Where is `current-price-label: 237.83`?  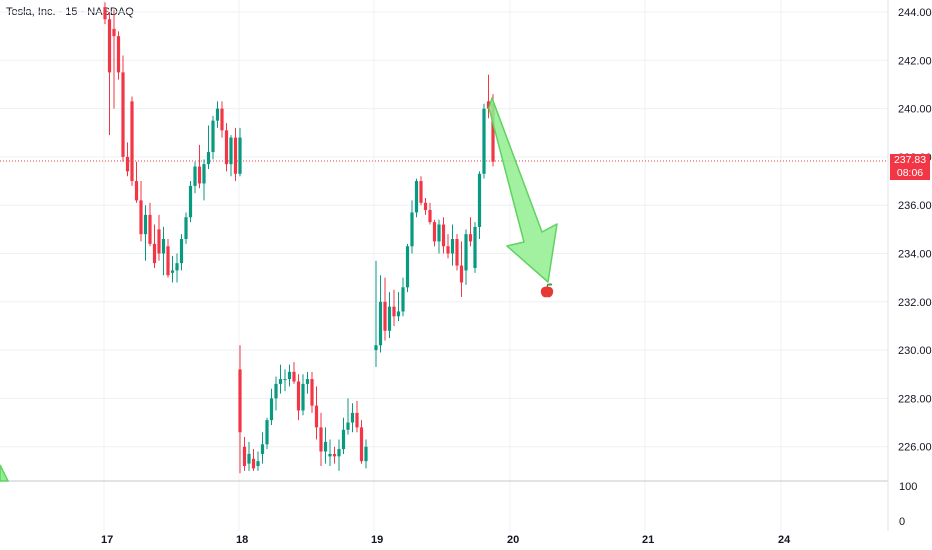
current-price-label: 237.83 is located at coordinates (910, 160).